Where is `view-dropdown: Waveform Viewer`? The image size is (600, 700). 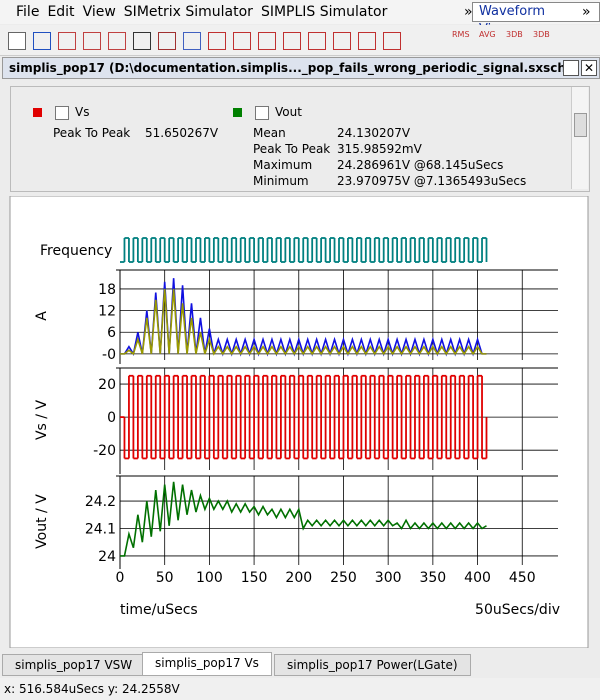
view-dropdown: Waveform Viewer is located at coordinates (536, 19).